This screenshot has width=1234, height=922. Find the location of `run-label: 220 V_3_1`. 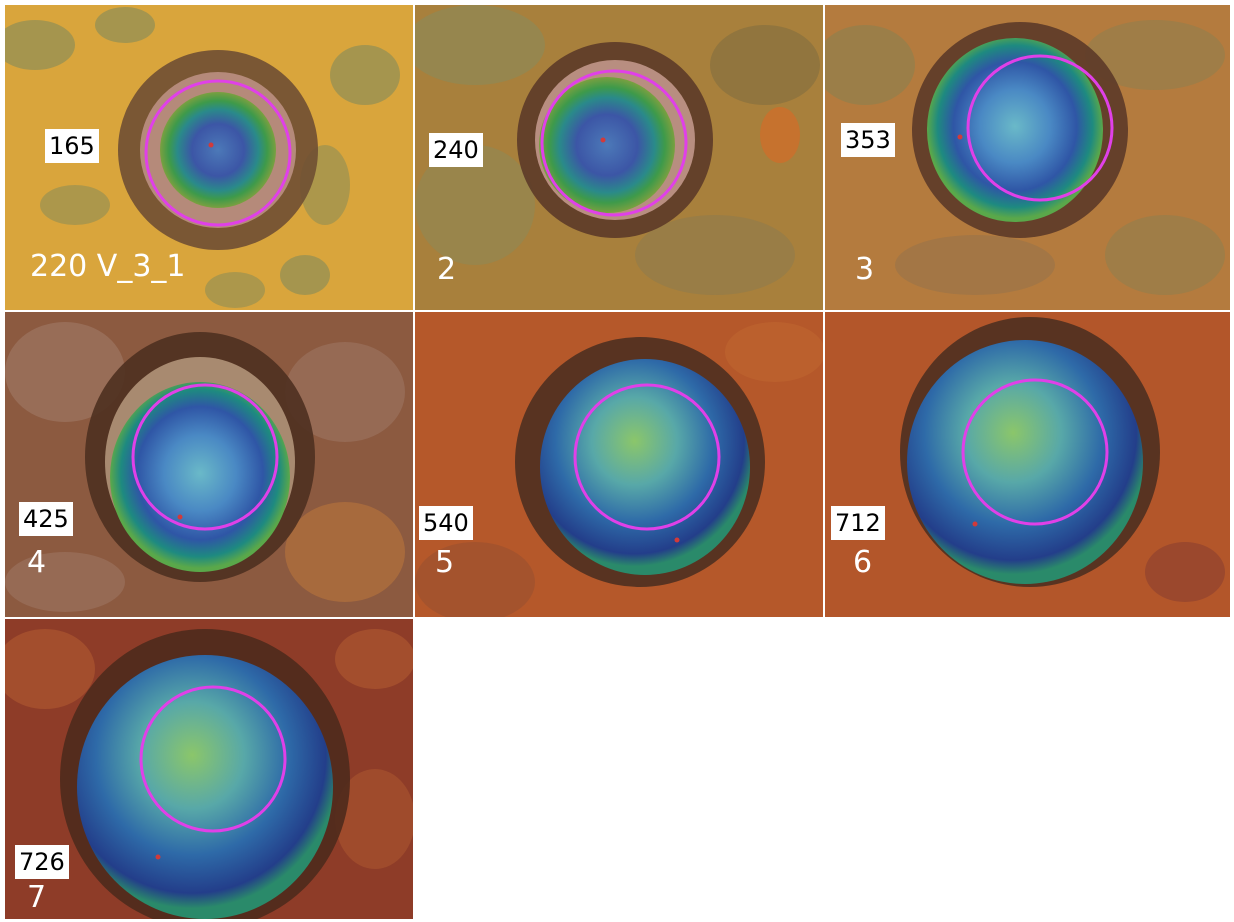

run-label: 220 V_3_1 is located at coordinates (108, 266).